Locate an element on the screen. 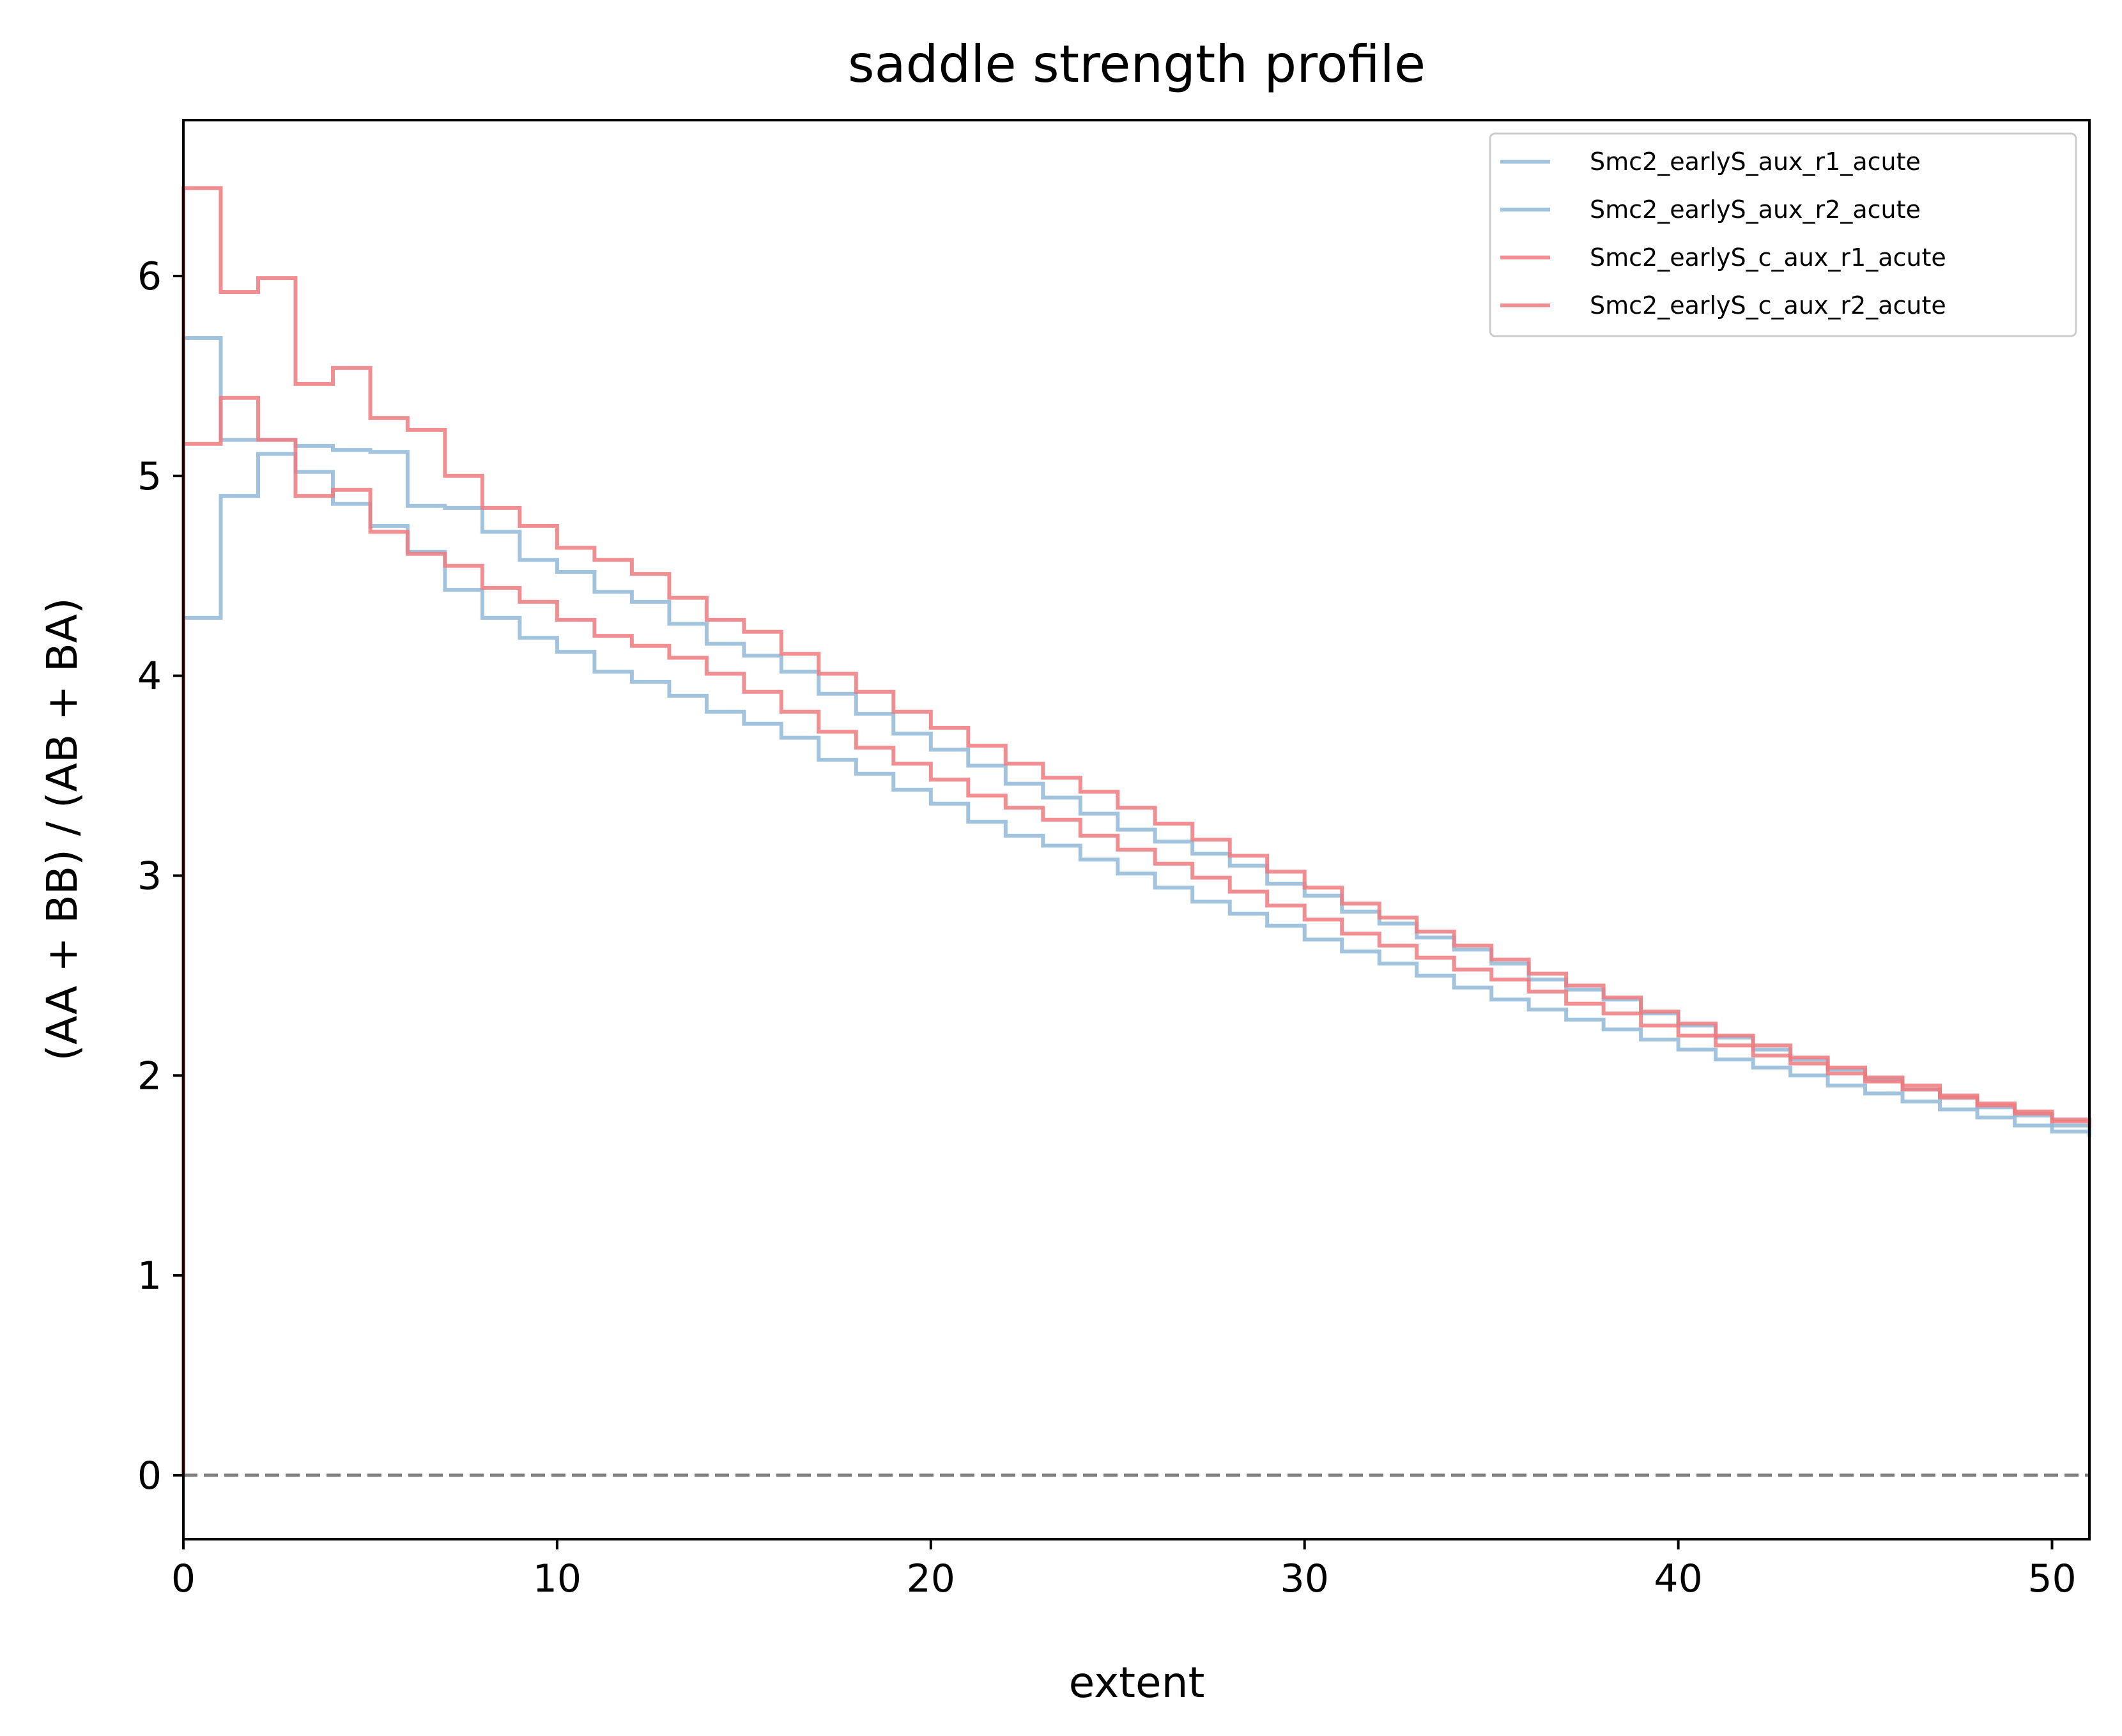 The width and height of the screenshot is (2122, 1736). x-axis-label: extent is located at coordinates (1137, 1683).